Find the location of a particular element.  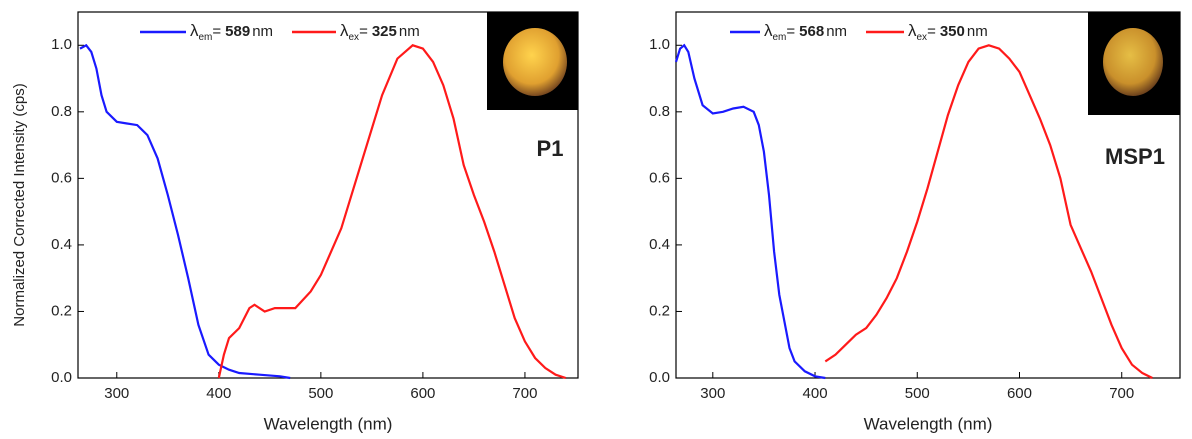

y-axis-label: Normalized Corrected Intensity (cps) is located at coordinates (19, 204).